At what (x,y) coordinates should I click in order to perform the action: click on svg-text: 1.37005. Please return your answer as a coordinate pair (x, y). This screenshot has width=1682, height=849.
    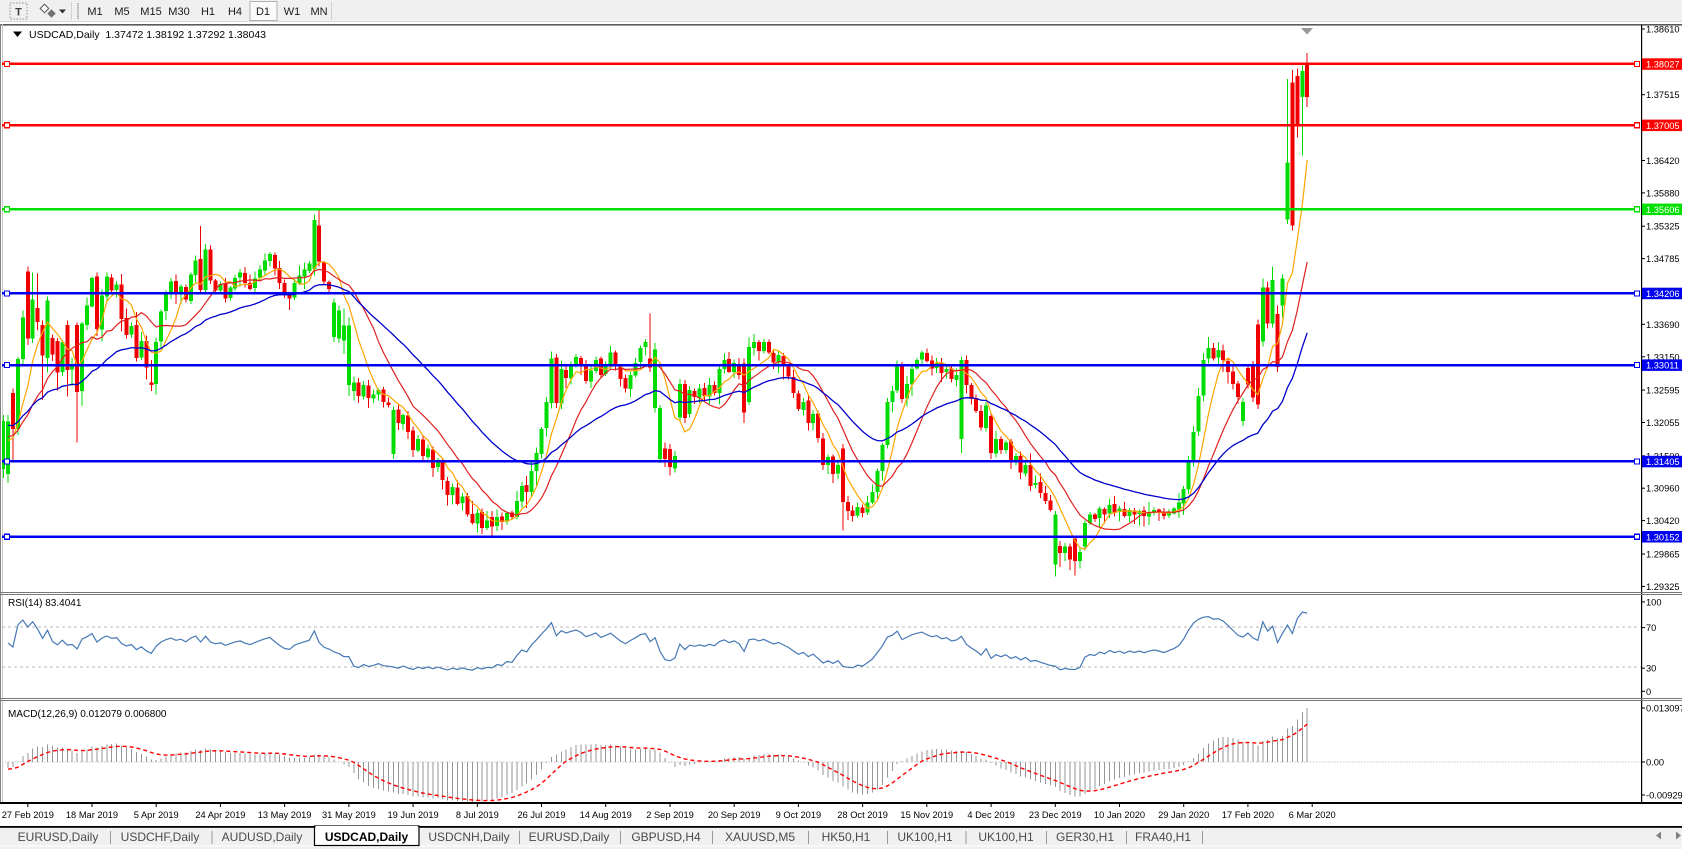
    Looking at the image, I should click on (1663, 126).